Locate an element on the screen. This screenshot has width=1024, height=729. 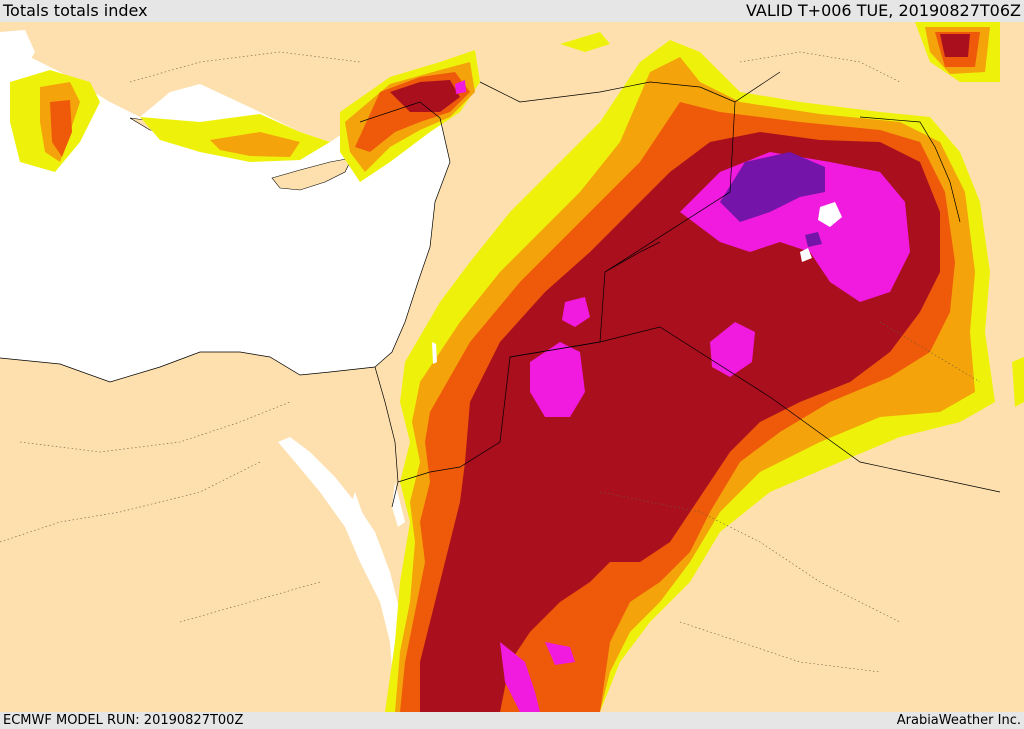
credit: ArabiaWeather Inc. is located at coordinates (958, 720).